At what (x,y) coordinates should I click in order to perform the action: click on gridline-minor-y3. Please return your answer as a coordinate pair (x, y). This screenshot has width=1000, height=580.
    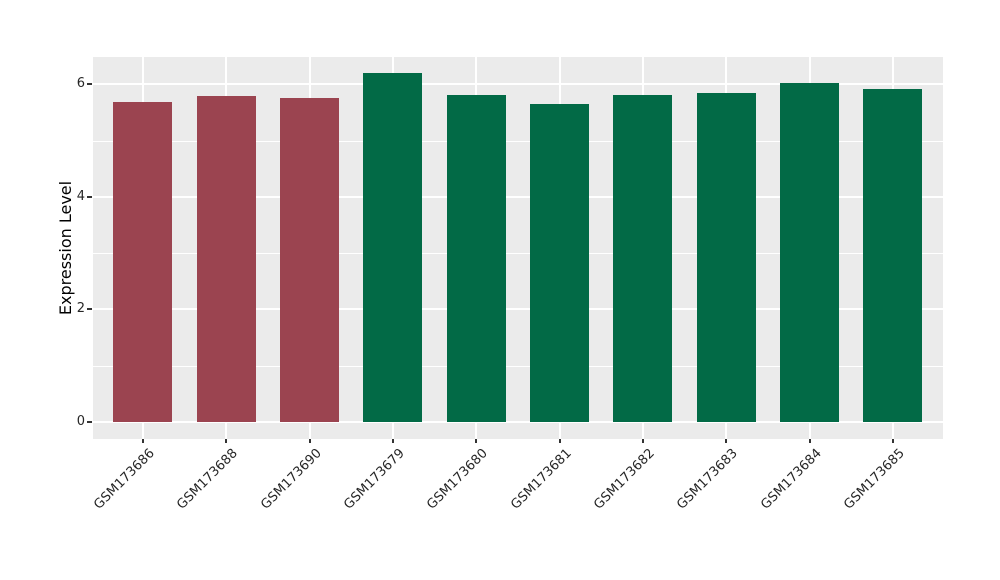
    Looking at the image, I should click on (518, 253).